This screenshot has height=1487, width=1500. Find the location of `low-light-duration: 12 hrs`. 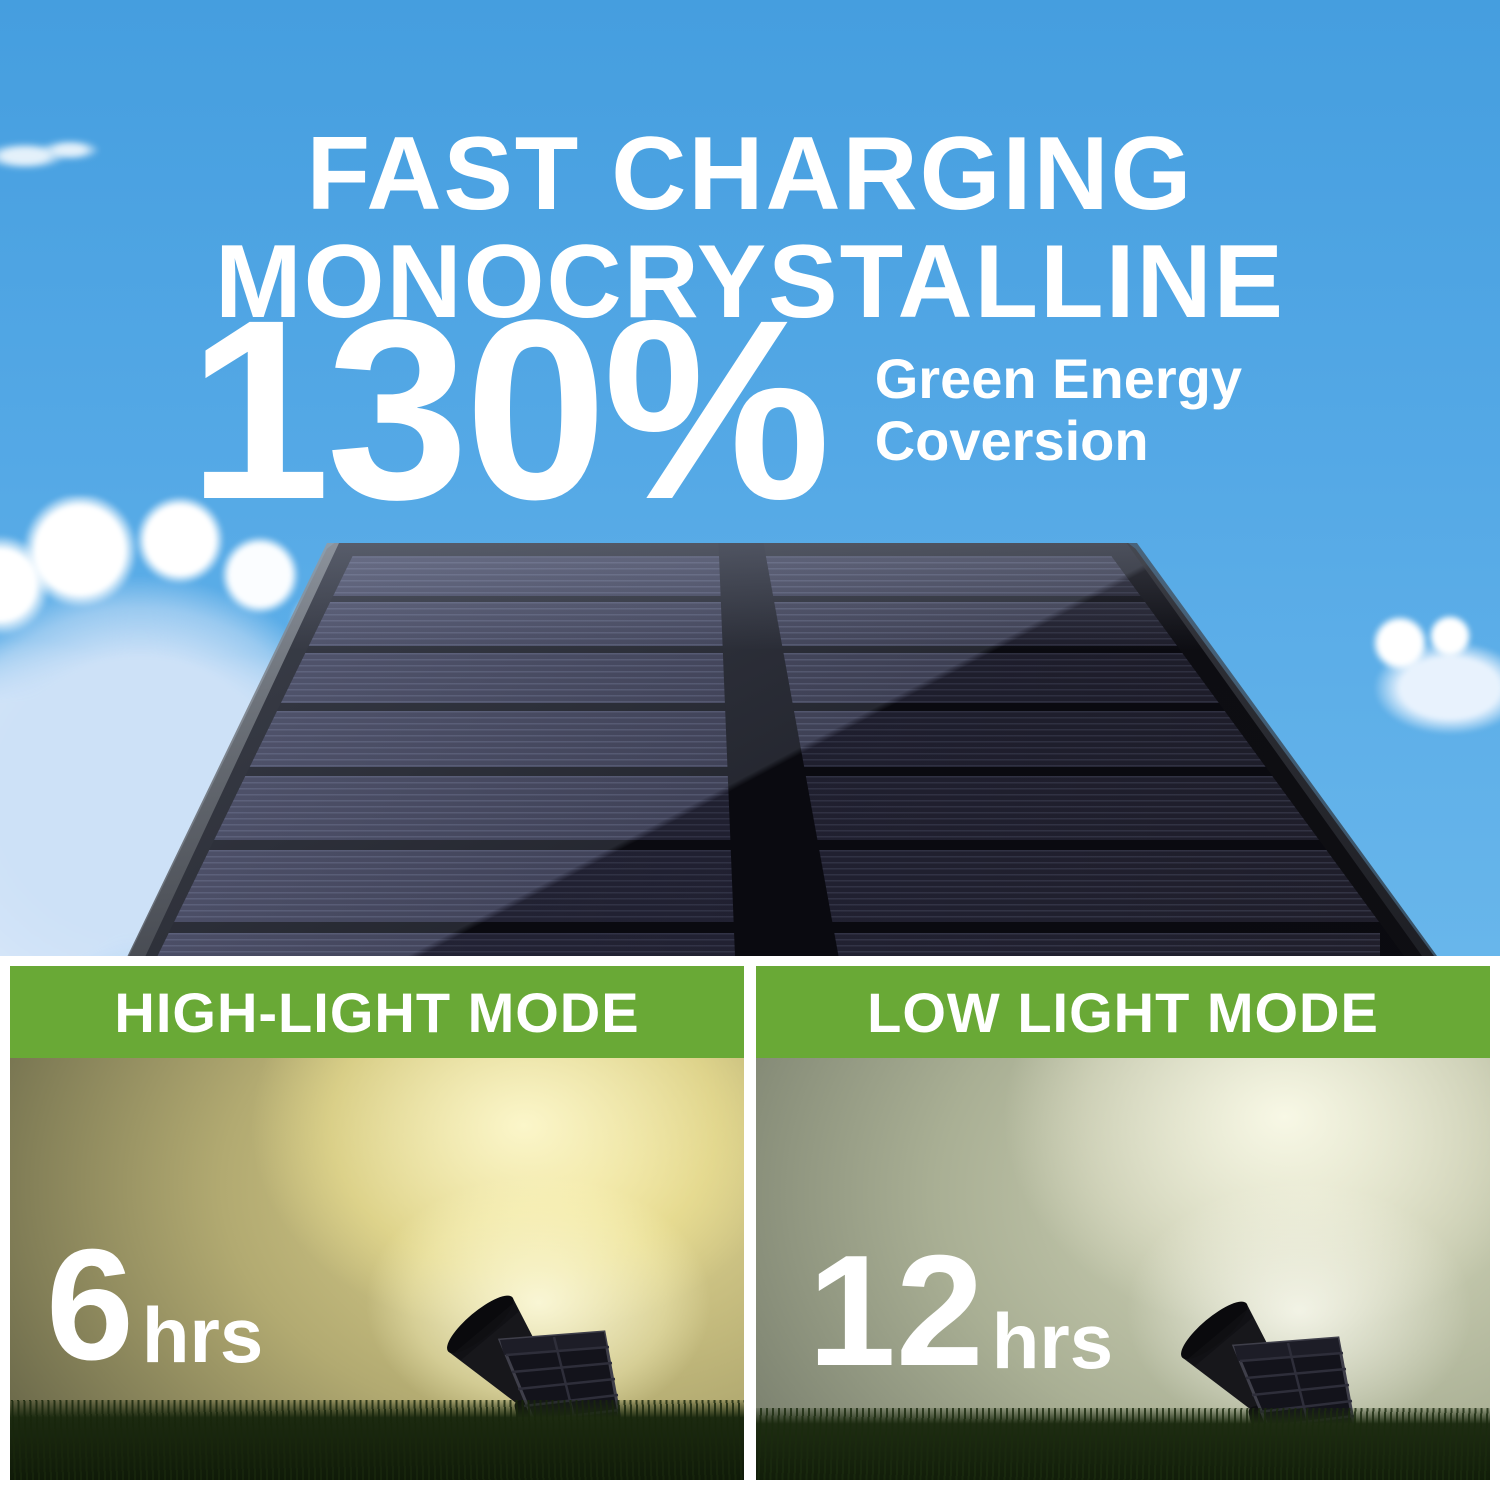

low-light-duration: 12 hrs is located at coordinates (960, 1311).